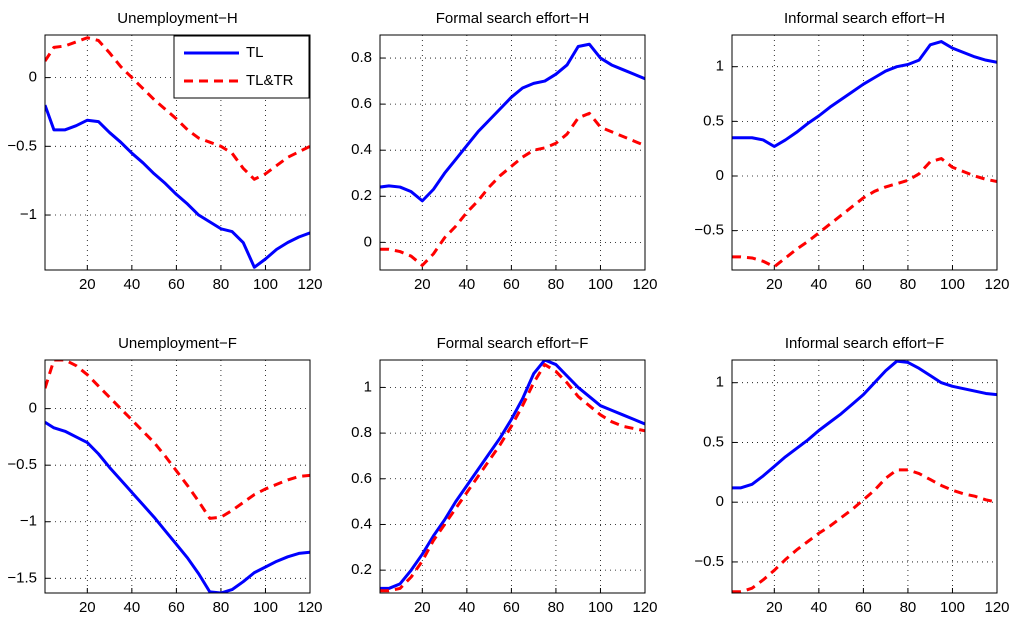  Describe the element at coordinates (241, 67) in the screenshot. I see `legend-box` at that location.